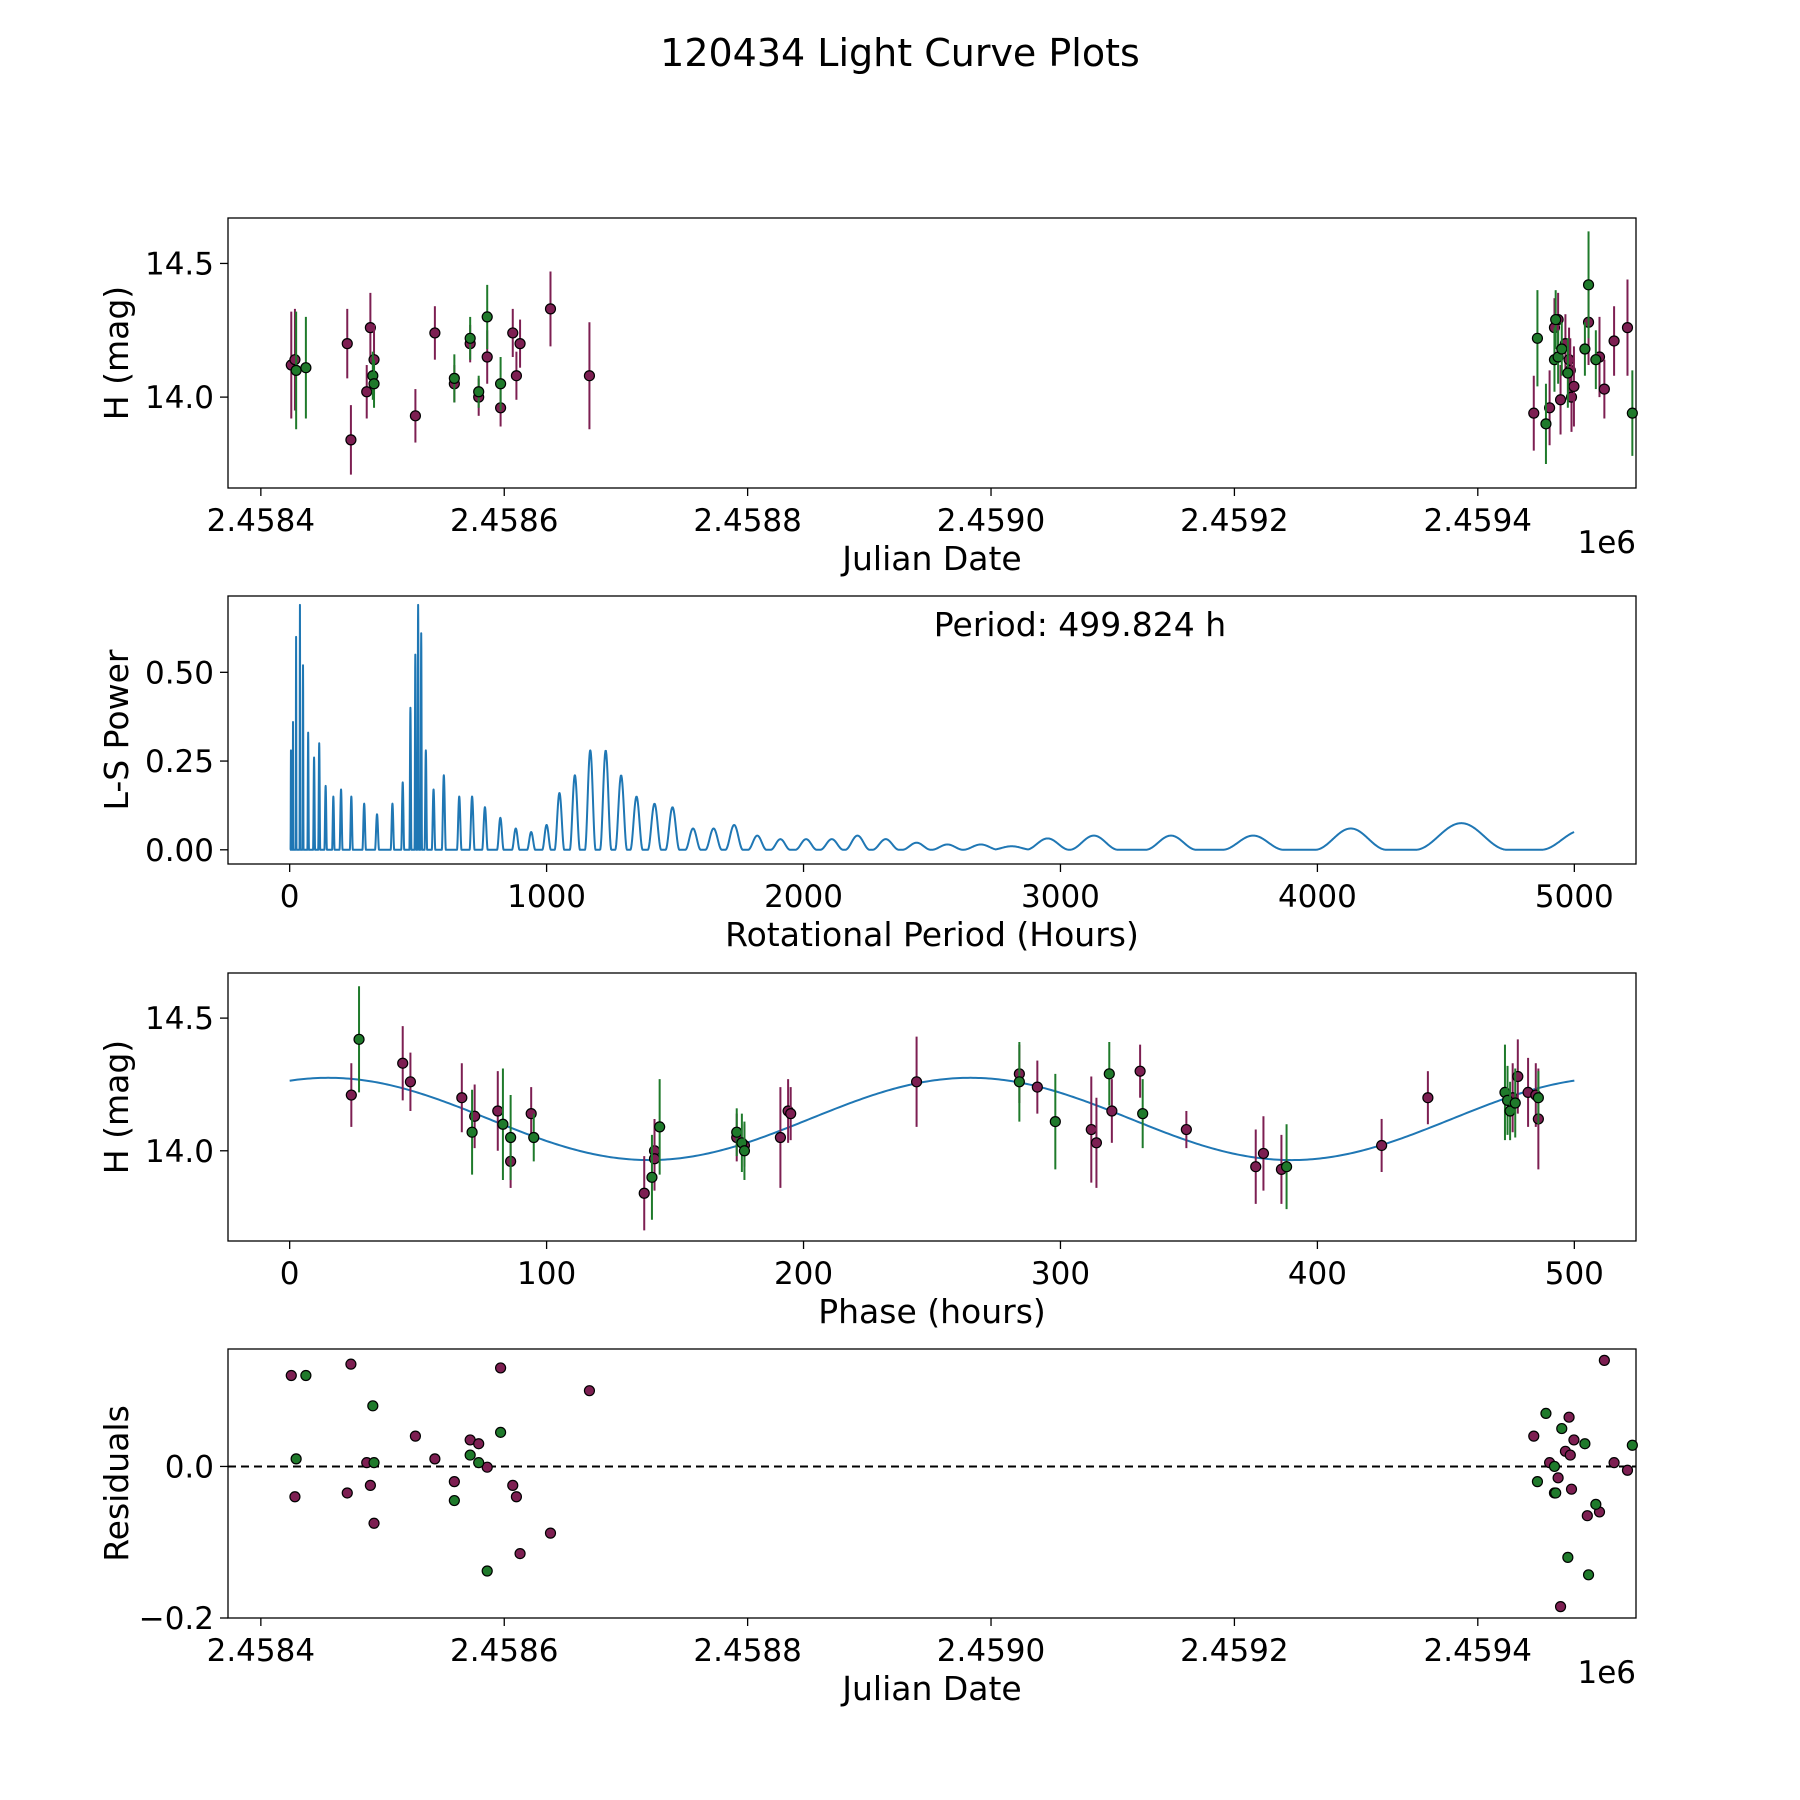  I want to click on y-tick-label: 0.00, so click(179, 851).